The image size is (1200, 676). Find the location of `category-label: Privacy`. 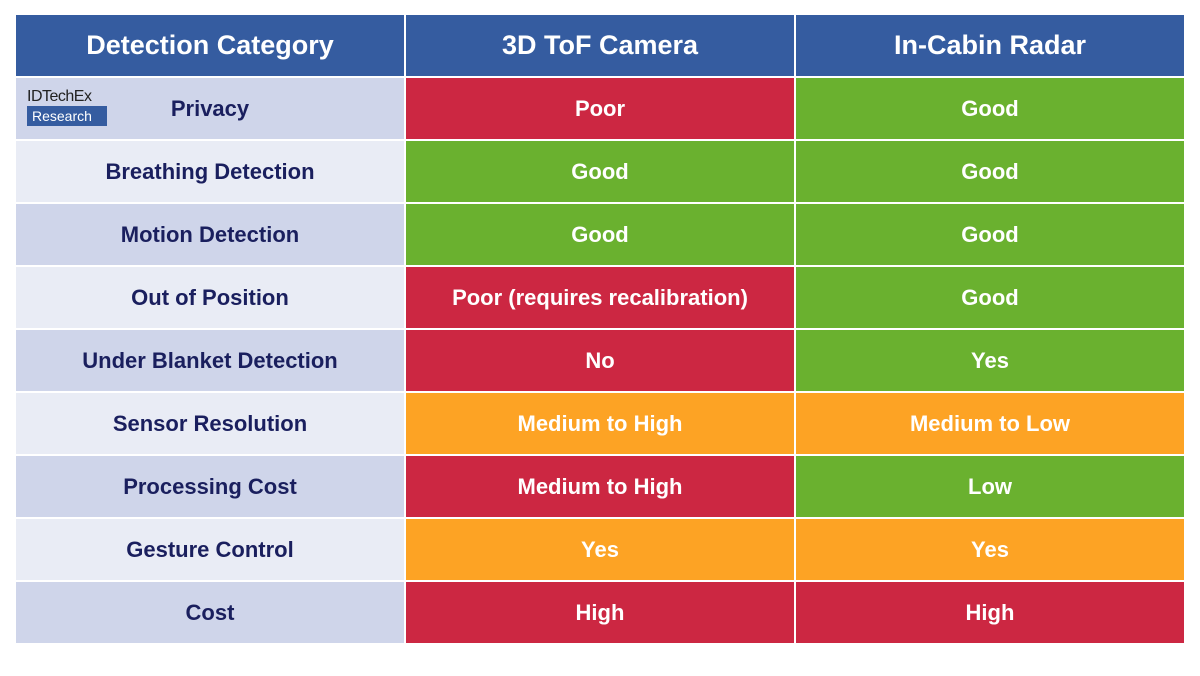

category-label: Privacy is located at coordinates (210, 108).